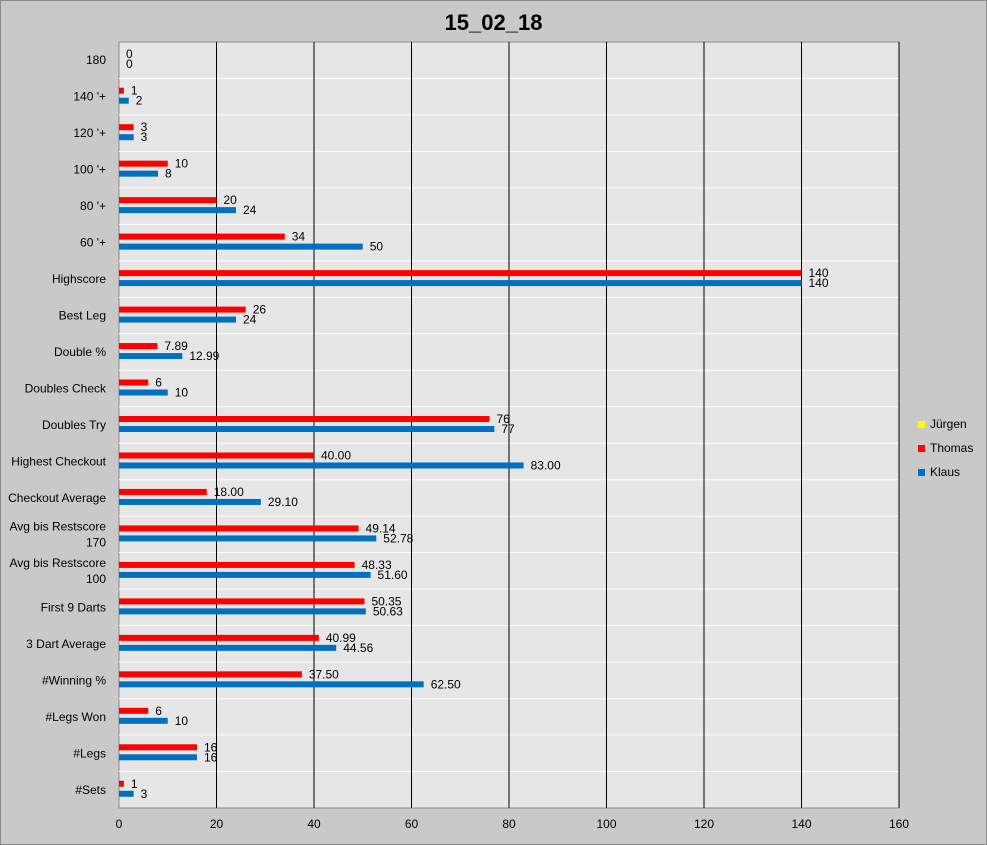 The image size is (987, 845). I want to click on data-label-thomas: 26, so click(260, 310).